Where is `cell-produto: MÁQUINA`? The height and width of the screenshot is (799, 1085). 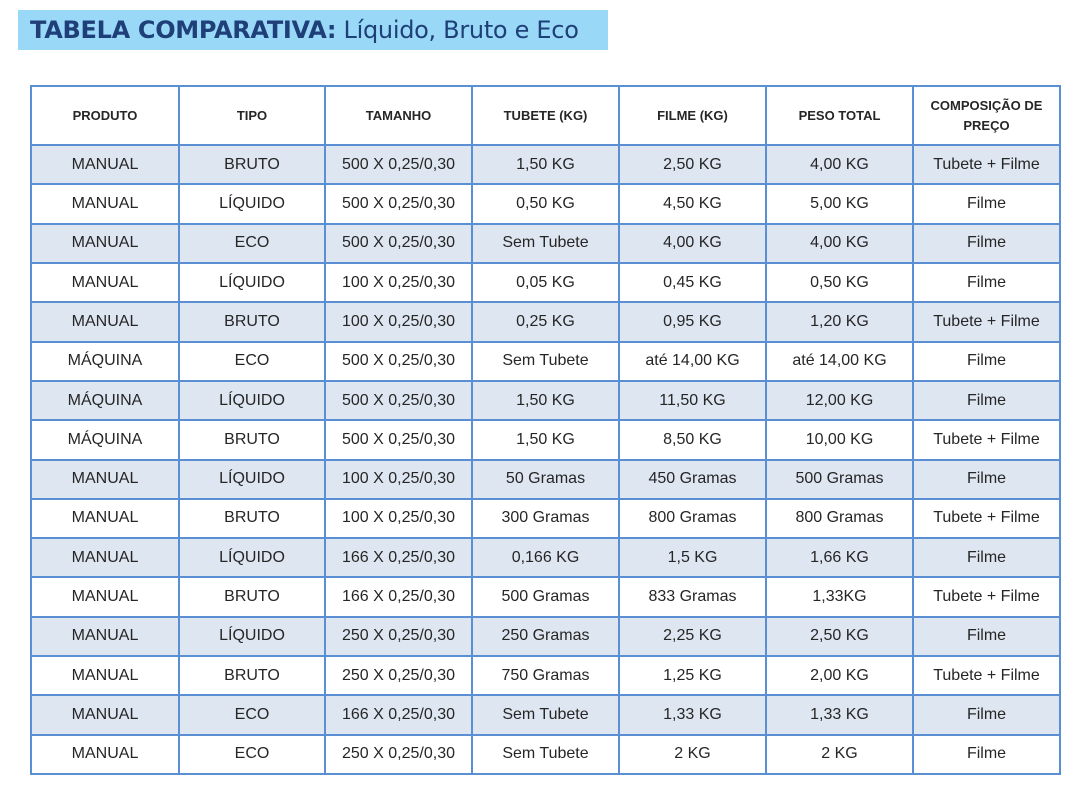
cell-produto: MÁQUINA is located at coordinates (105, 400).